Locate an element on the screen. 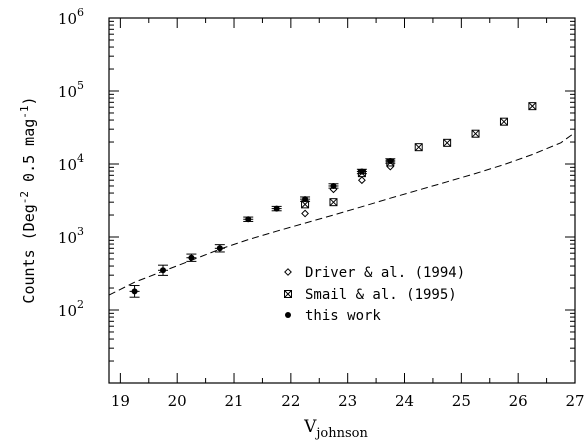 The image size is (587, 442). x-tick-labels: 19 20 21 22 23 24 25 26 27 is located at coordinates (348, 401).